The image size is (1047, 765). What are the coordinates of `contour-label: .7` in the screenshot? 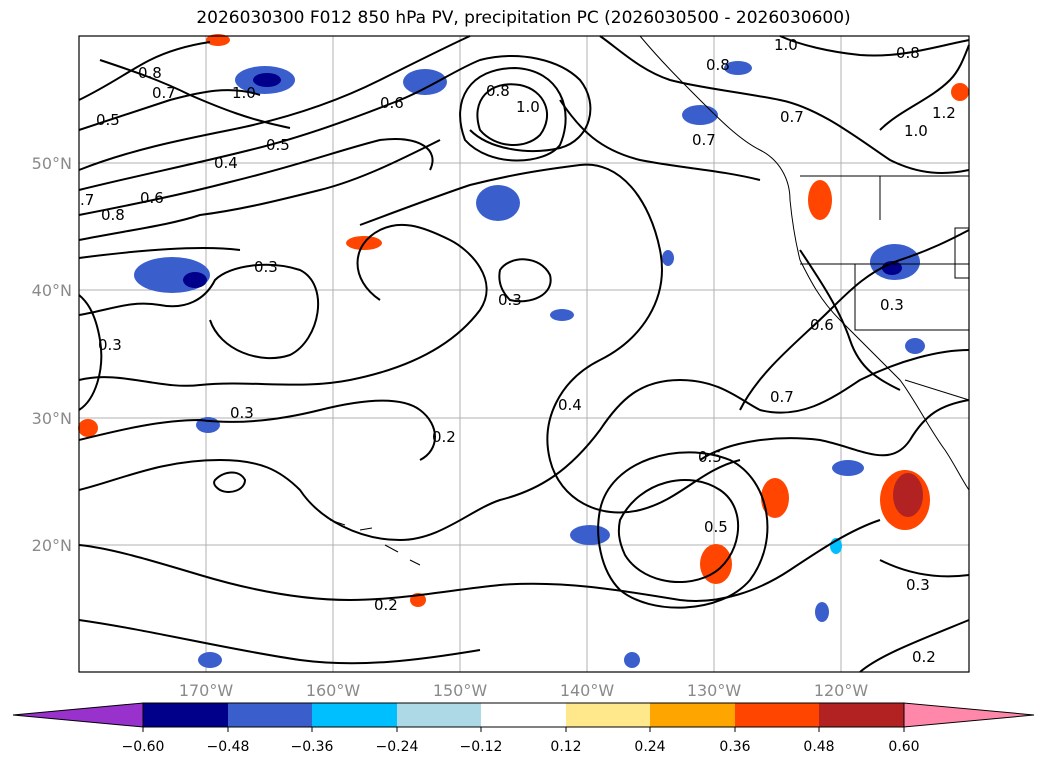 It's located at (87, 200).